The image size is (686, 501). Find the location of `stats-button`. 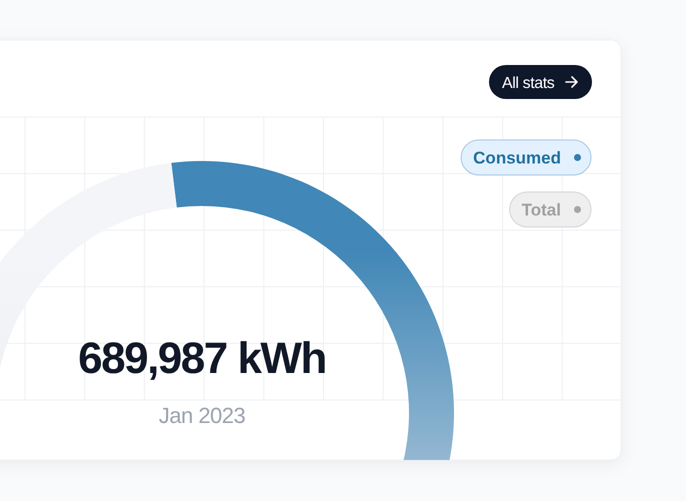

stats-button is located at coordinates (540, 82).